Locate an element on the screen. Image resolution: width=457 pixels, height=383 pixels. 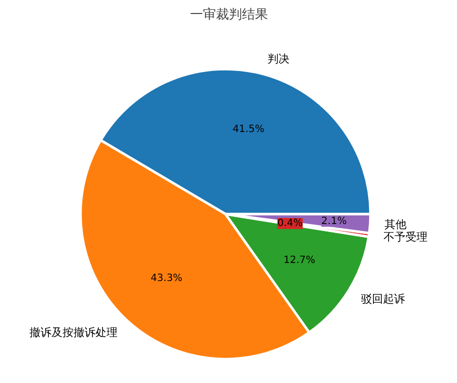
slice-label: 其他 is located at coordinates (395, 225).